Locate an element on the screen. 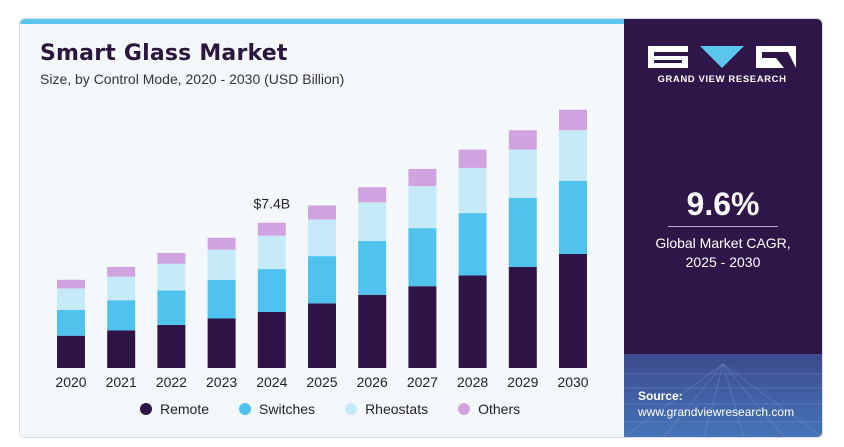 This screenshot has width=844, height=447. bar-segment-rheostats-2024 is located at coordinates (271, 252).